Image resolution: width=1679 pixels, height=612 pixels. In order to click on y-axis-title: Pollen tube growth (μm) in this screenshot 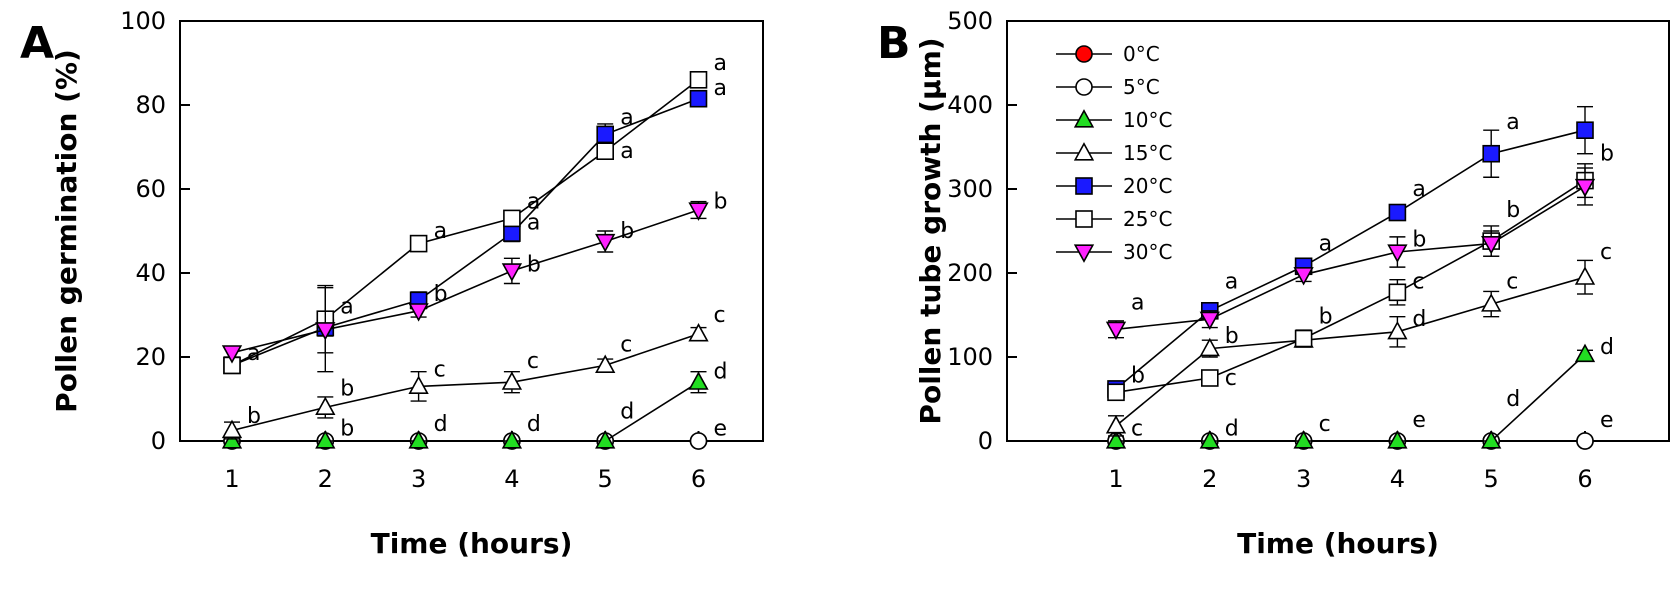, I will do `click(930, 230)`.